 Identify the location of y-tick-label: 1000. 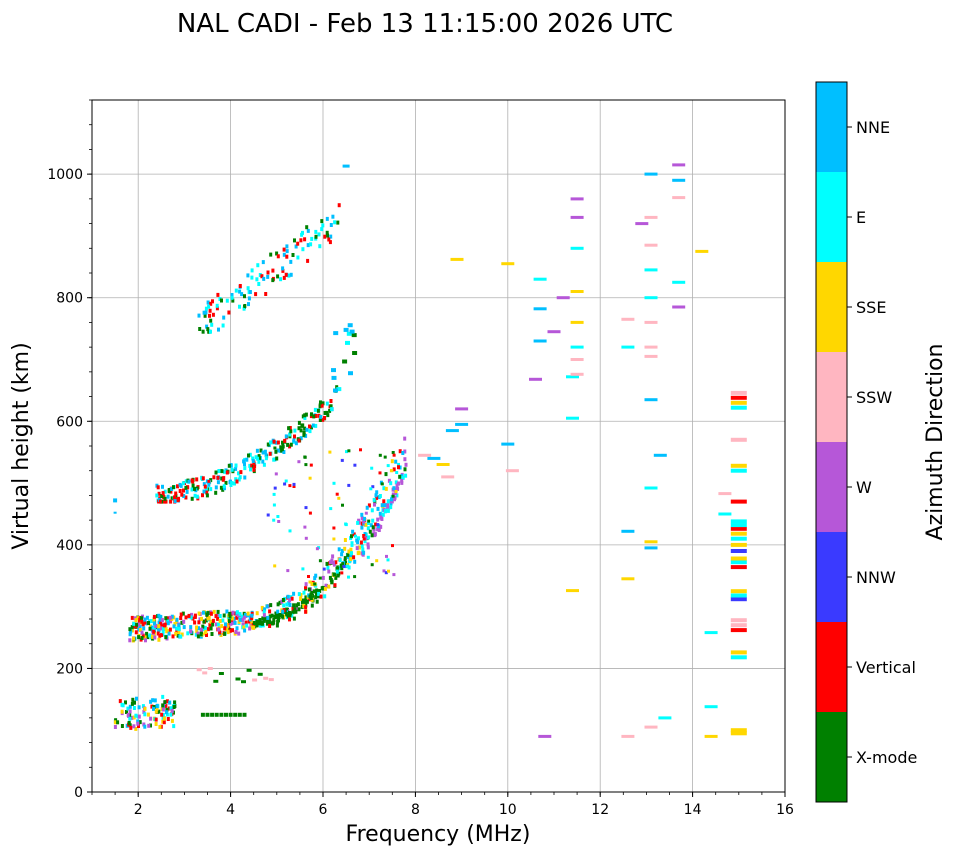
(65, 175).